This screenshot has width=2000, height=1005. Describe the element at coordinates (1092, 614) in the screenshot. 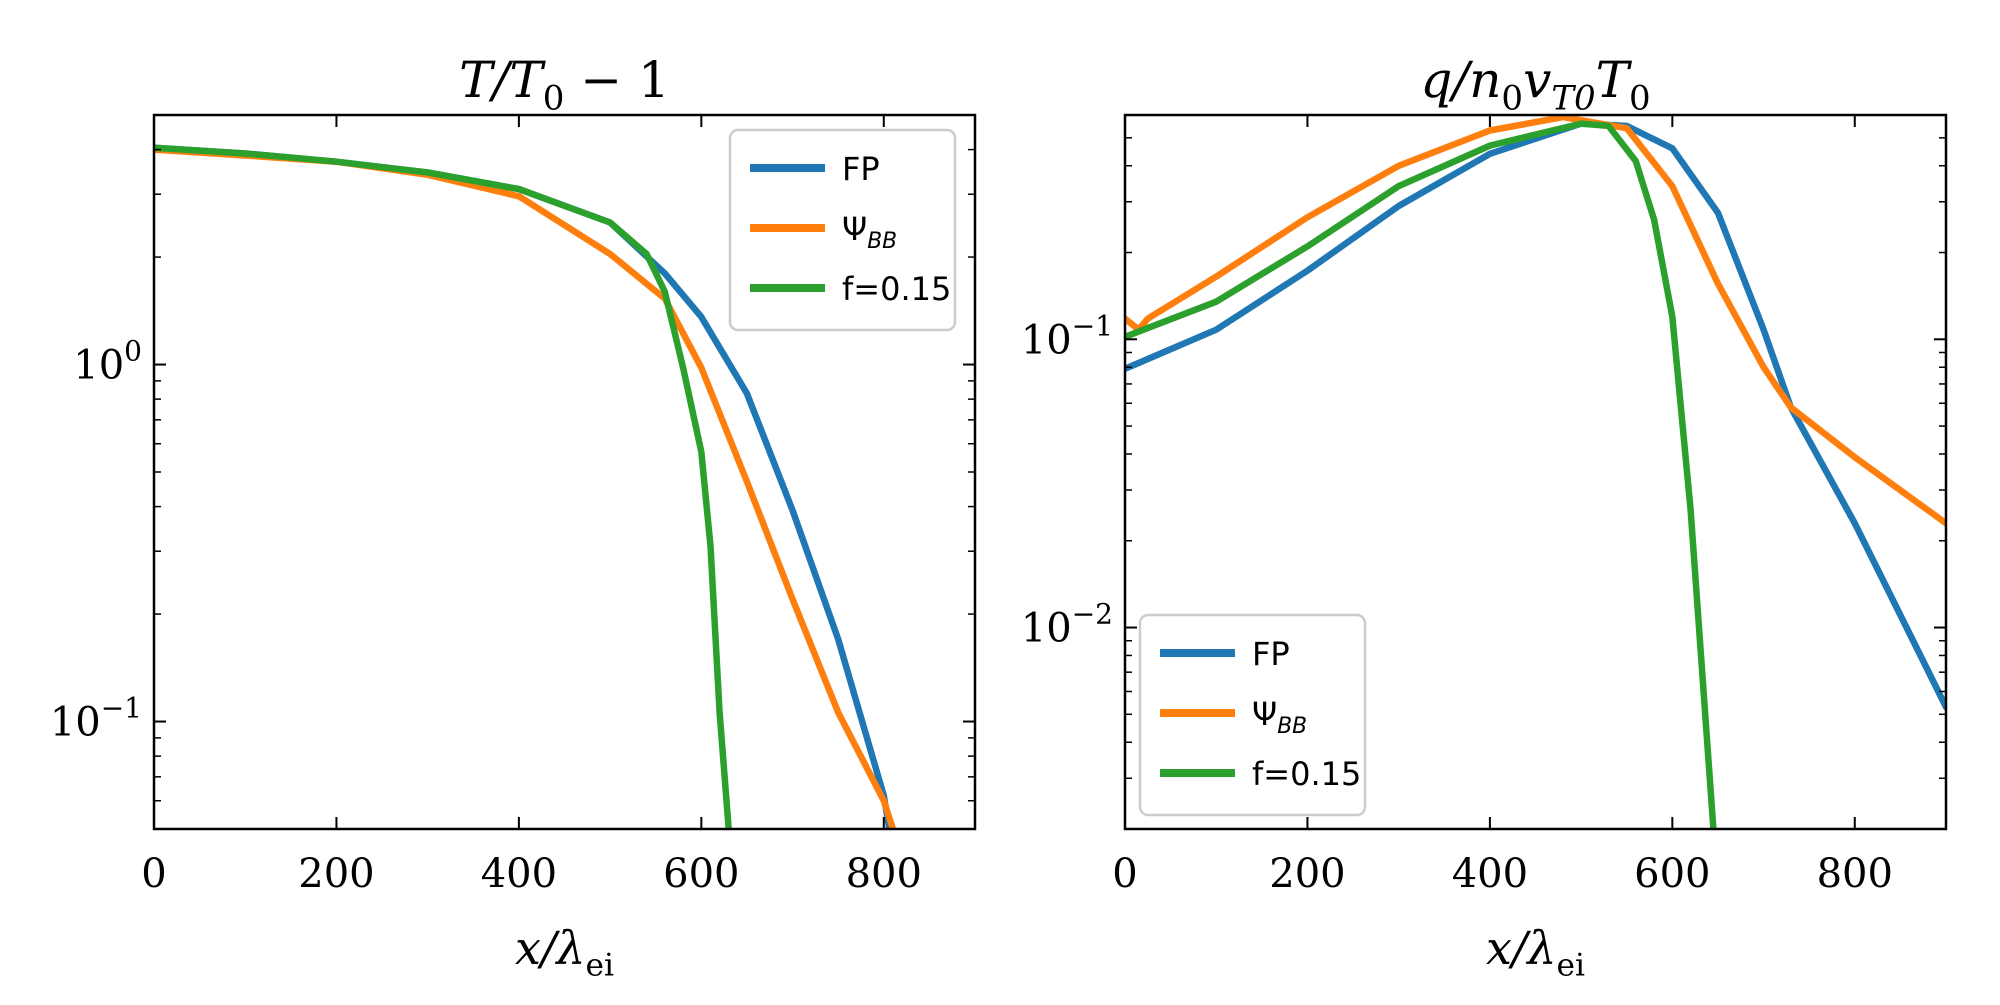

I see `y-tick-exponent: −2` at that location.